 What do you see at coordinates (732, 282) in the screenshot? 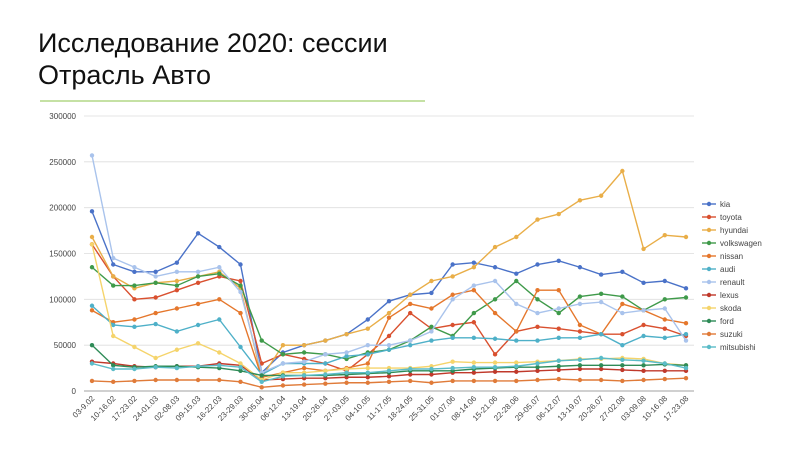
I see `legend-label: renault` at bounding box center [732, 282].